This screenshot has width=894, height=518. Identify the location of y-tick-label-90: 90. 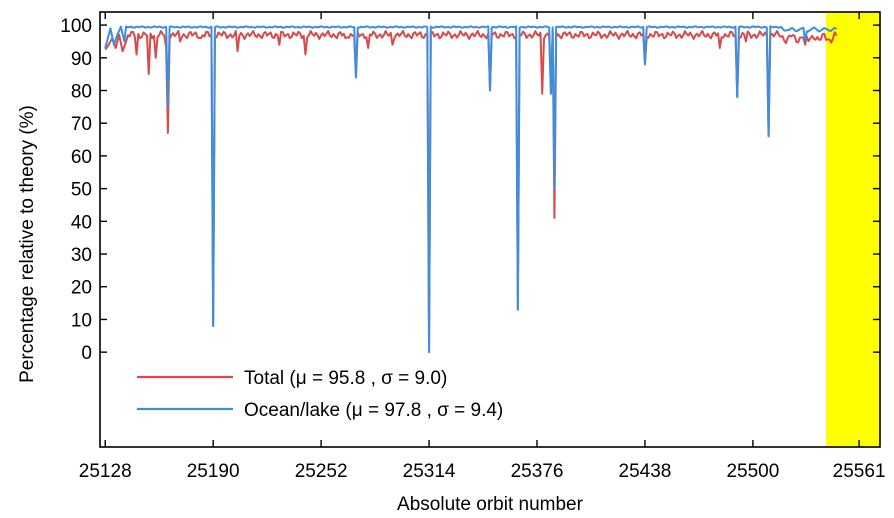
(81, 59).